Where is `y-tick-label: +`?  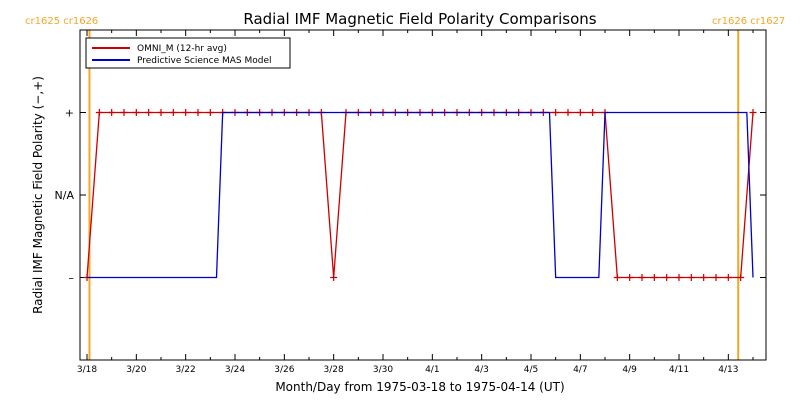
y-tick-label: + is located at coordinates (69, 113).